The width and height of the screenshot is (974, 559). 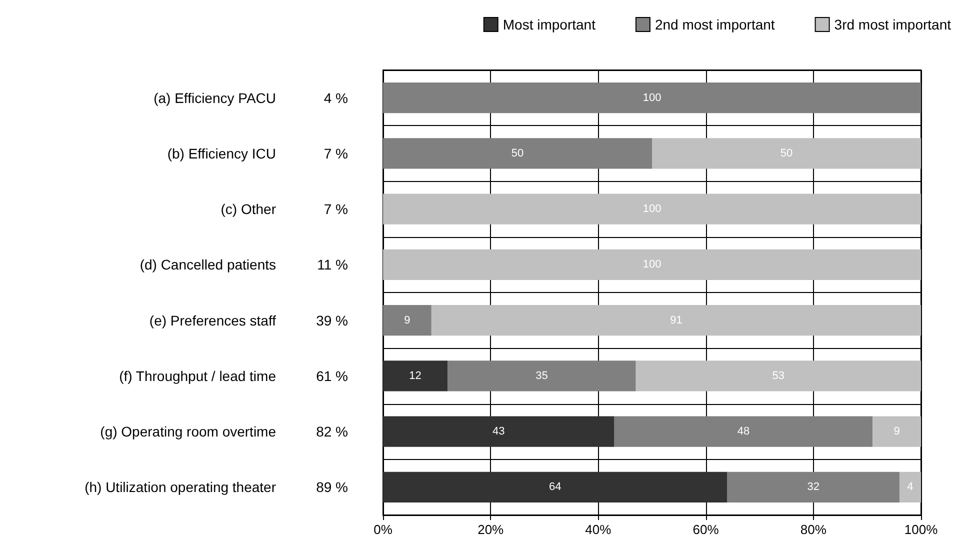 I want to click on legend-label: Most important, so click(x=549, y=24).